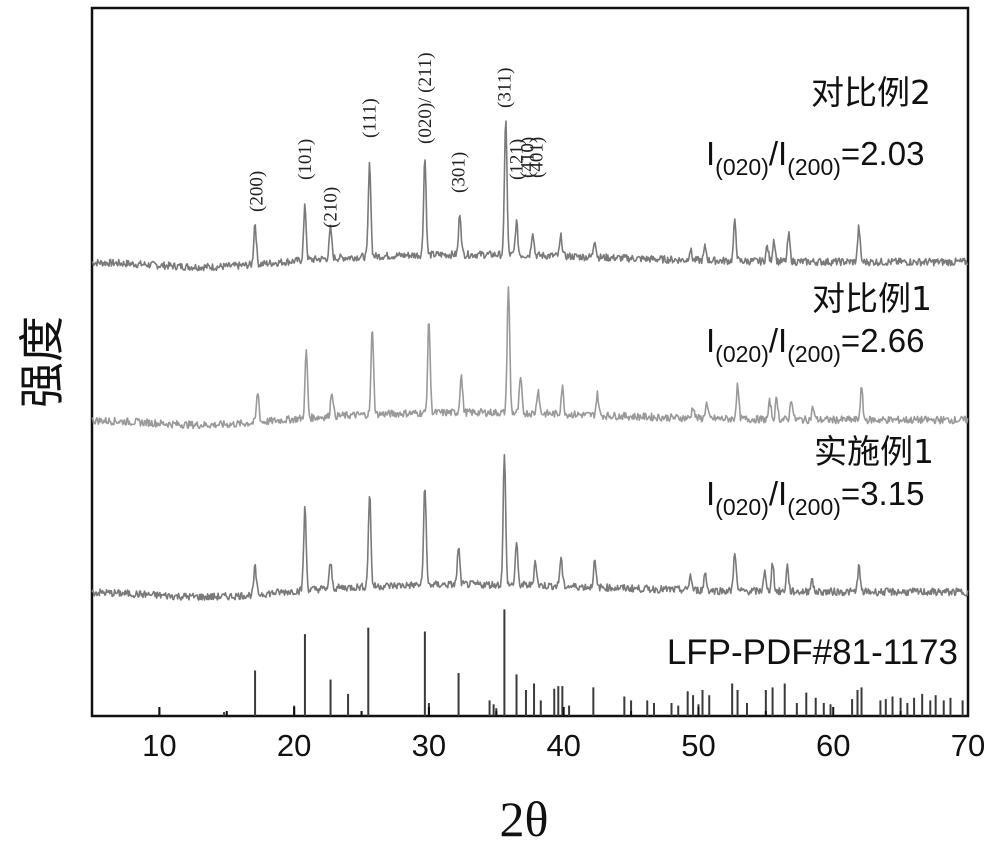  What do you see at coordinates (459, 172) in the screenshot?
I see `peak-label: (301)` at bounding box center [459, 172].